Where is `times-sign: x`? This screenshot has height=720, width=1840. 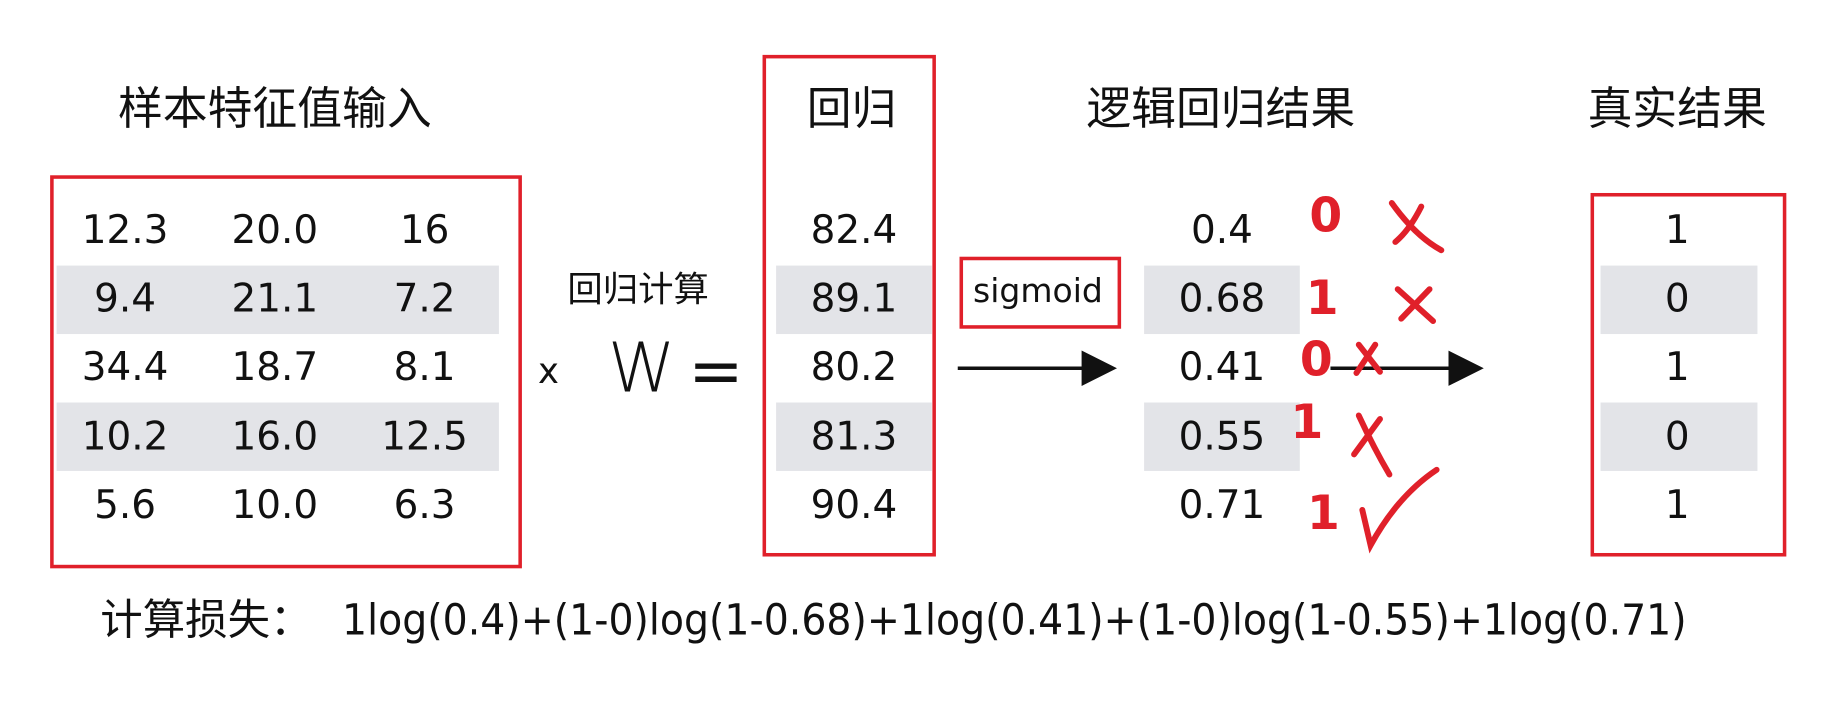 times-sign: x is located at coordinates (548, 371).